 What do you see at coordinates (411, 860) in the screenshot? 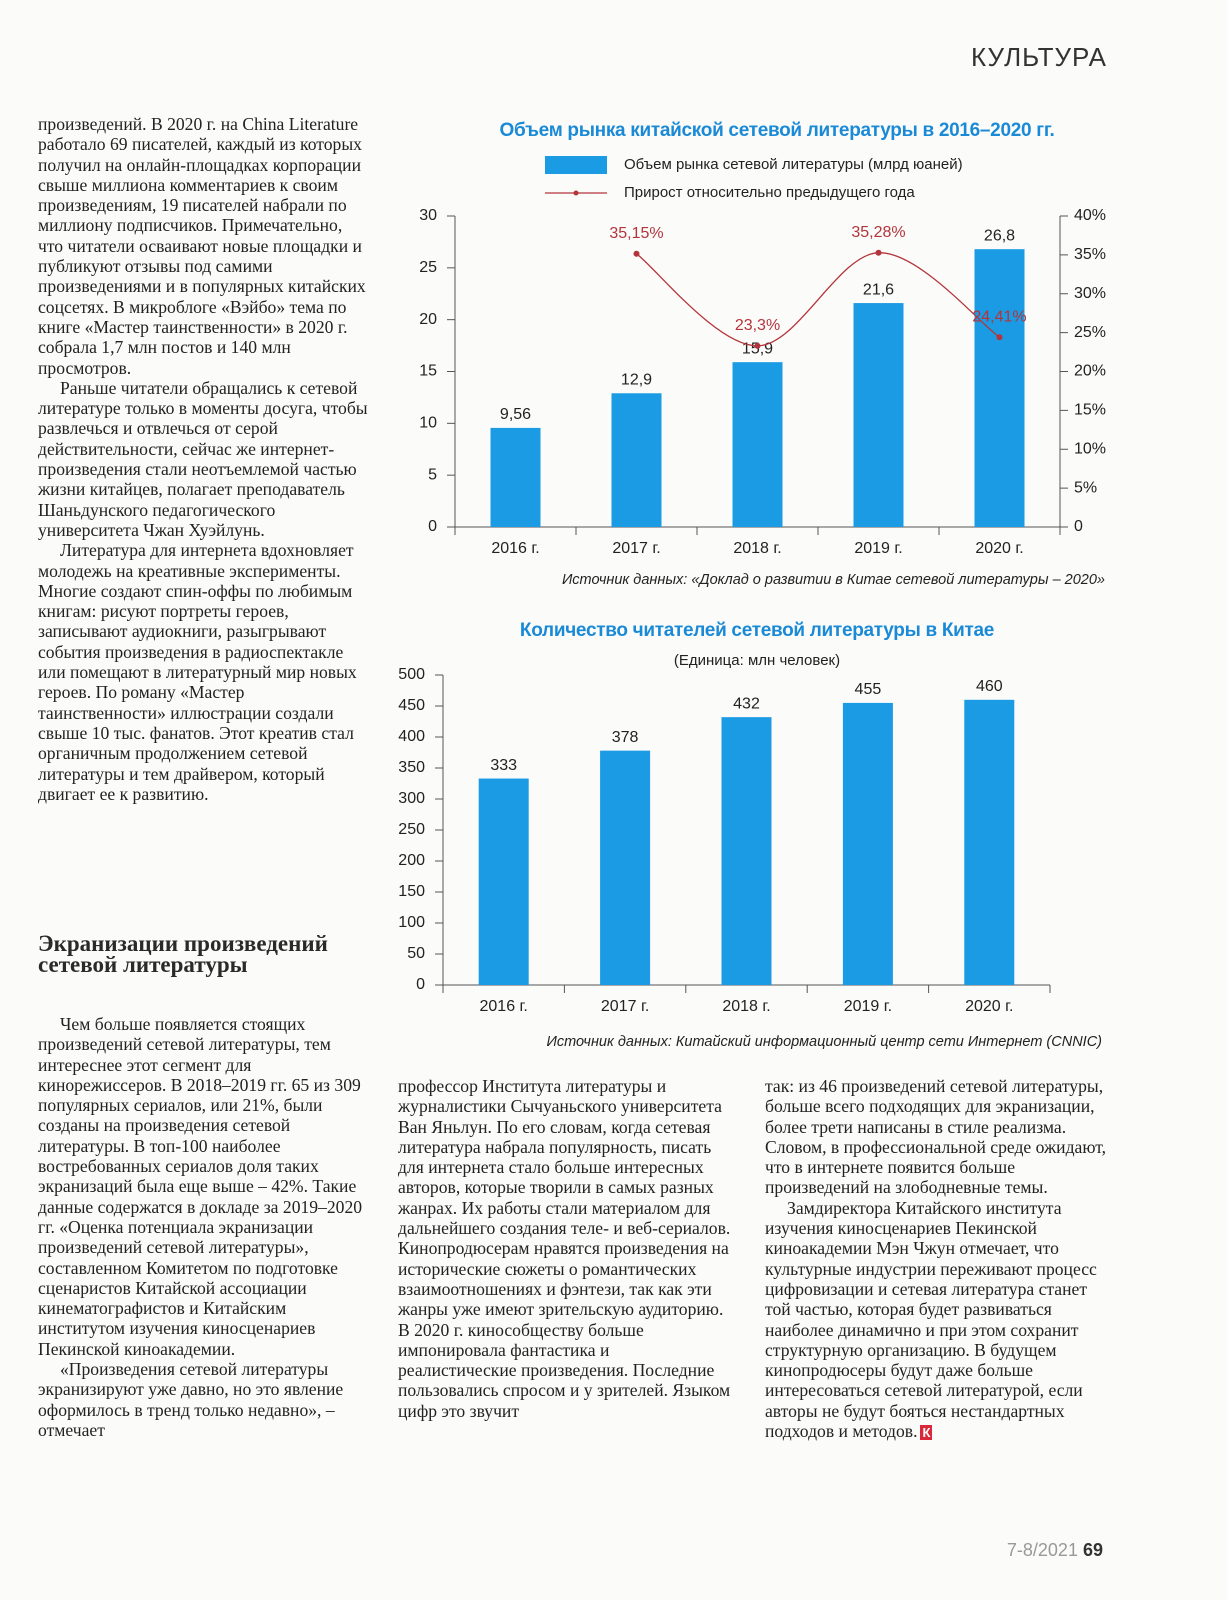
I see `y-tick-label: 200` at bounding box center [411, 860].